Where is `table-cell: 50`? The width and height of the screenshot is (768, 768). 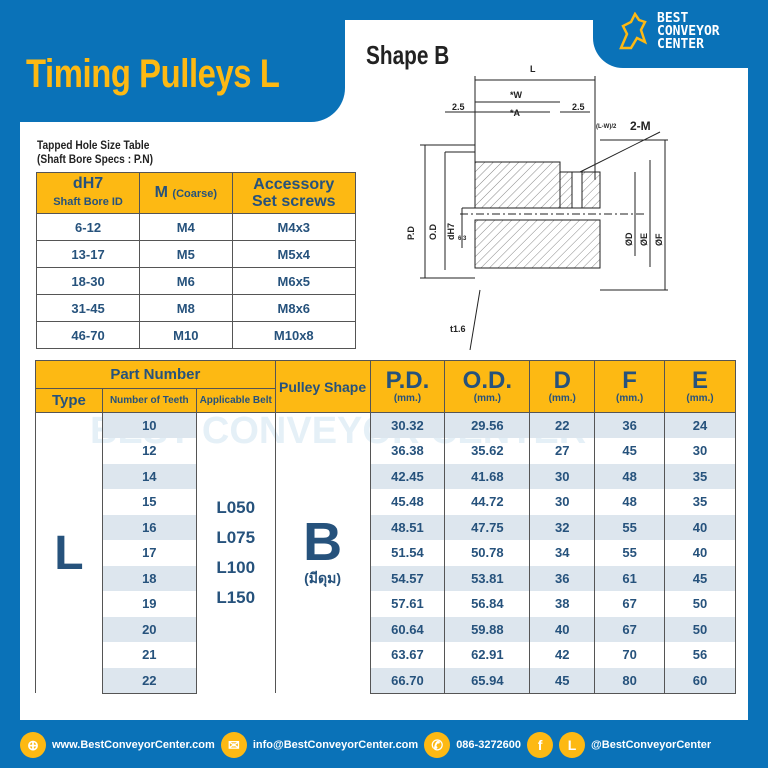
table-cell: 50 is located at coordinates (700, 604).